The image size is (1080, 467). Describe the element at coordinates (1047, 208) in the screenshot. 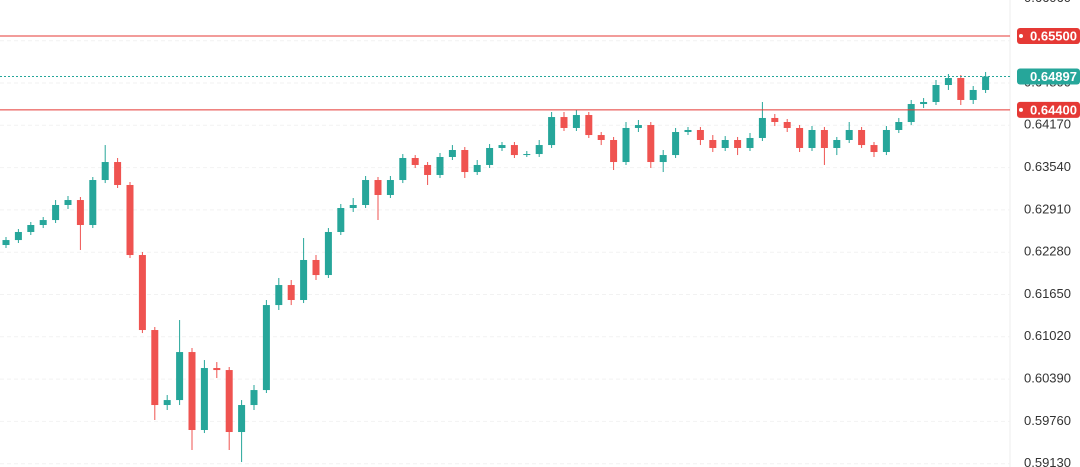

I see `y-tick-label: 0.62910` at that location.